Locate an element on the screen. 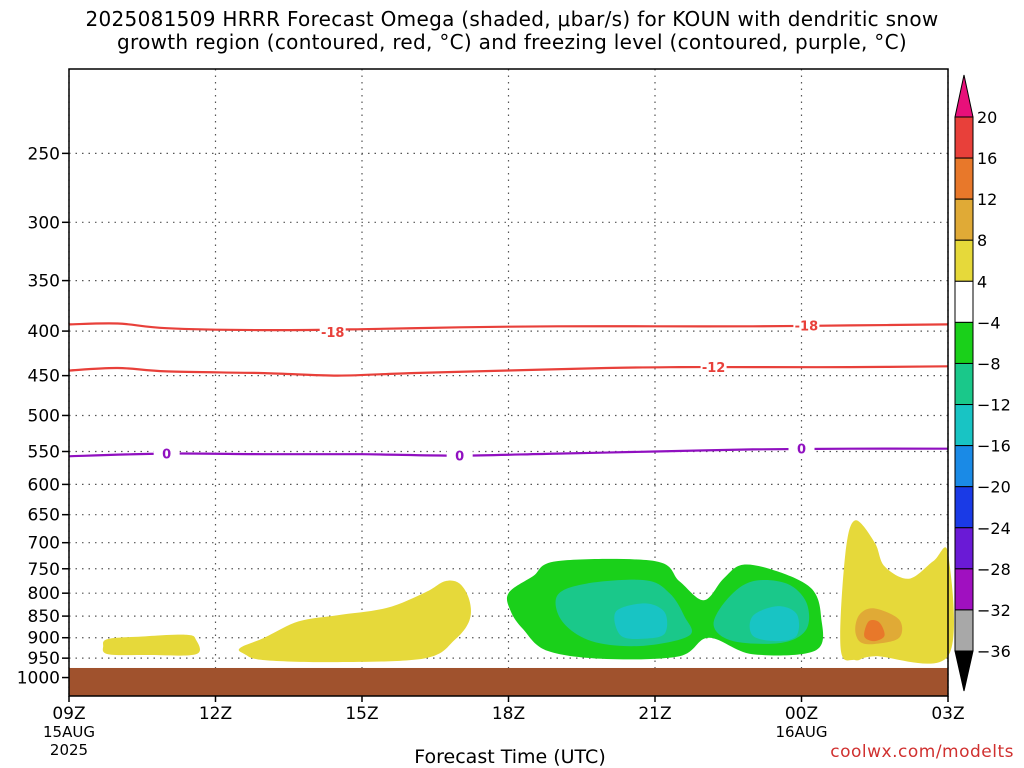 This screenshot has width=1024, height=768. contour-label-2-1: 0 is located at coordinates (459, 457).